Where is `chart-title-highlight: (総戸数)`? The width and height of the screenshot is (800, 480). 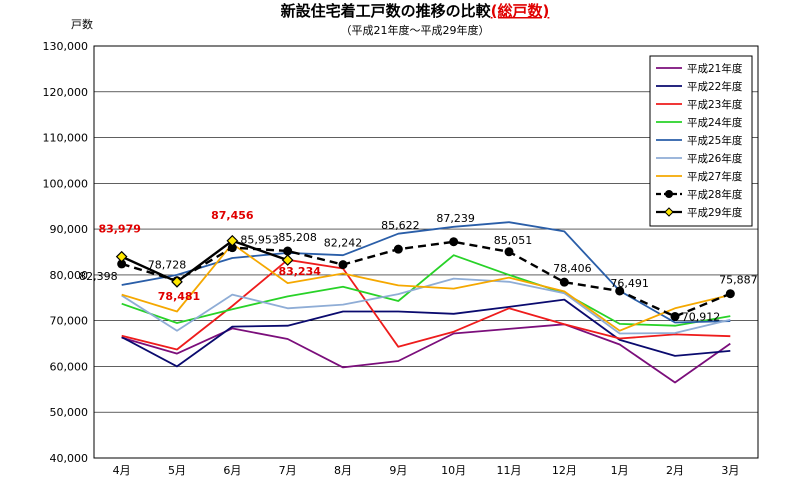
chart-title-highlight: (総戸数) is located at coordinates (520, 11).